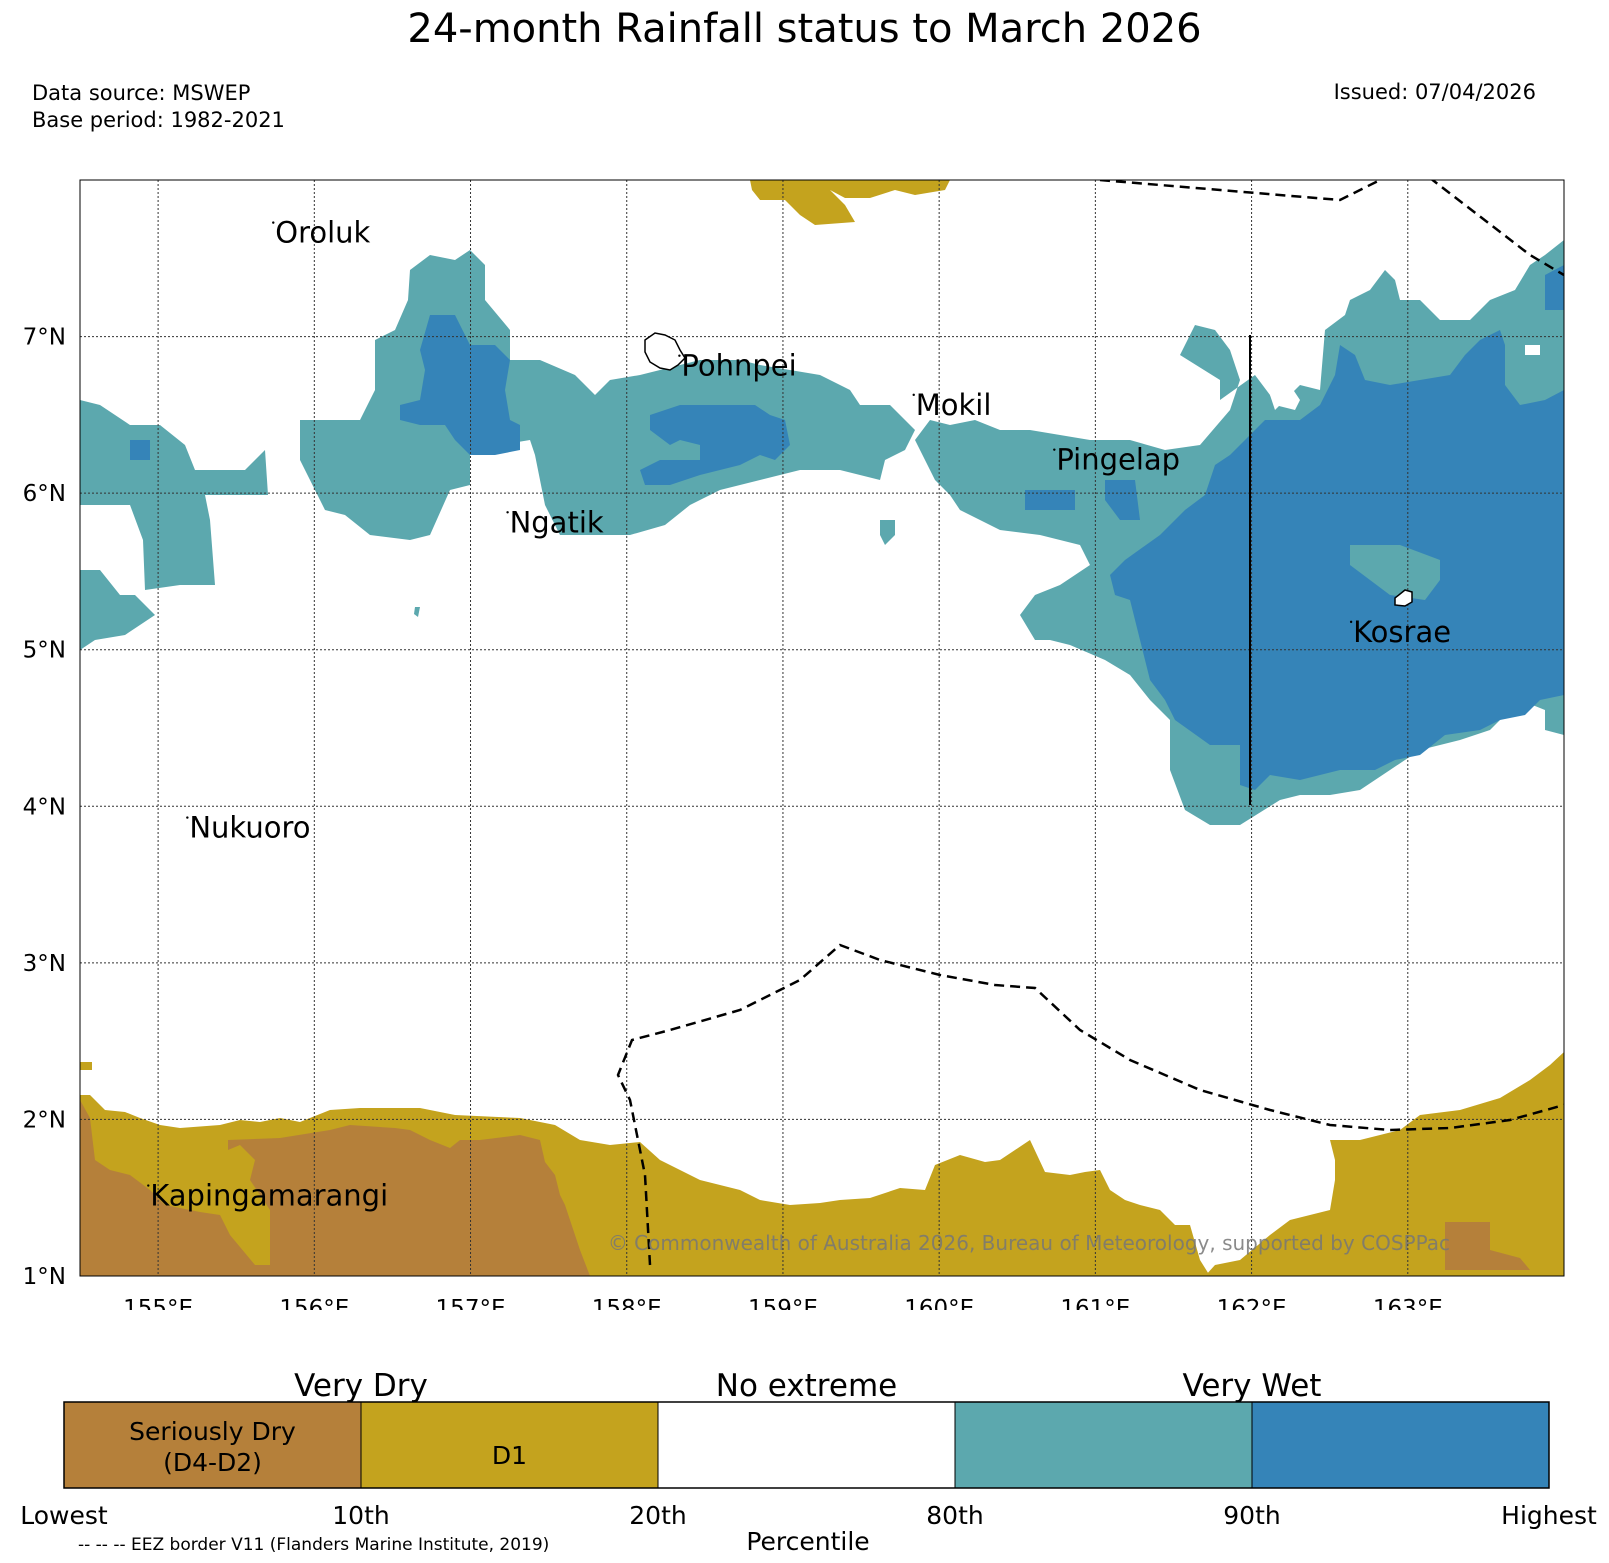 Image resolution: width=1609 pixels, height=1563 pixels. Describe the element at coordinates (1549, 1515) in the screenshot. I see `legend-tick-label: Highest` at that location.